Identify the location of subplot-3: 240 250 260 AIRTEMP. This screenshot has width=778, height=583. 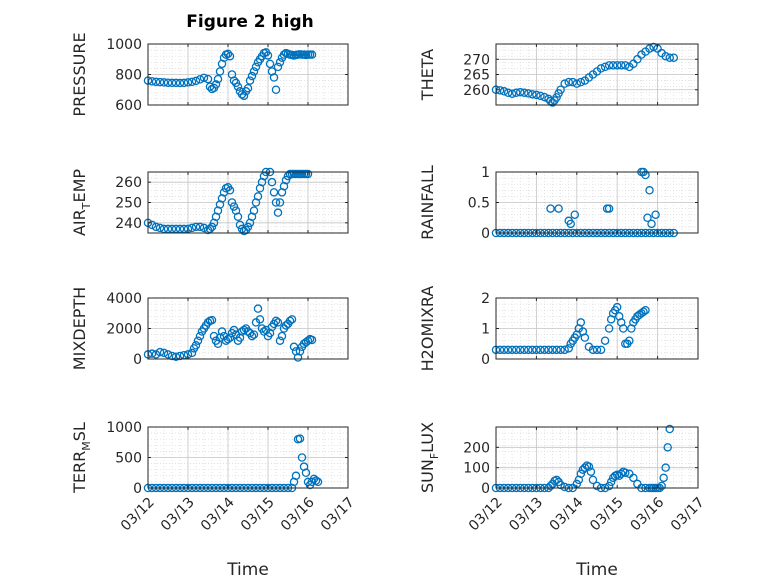
(209, 201).